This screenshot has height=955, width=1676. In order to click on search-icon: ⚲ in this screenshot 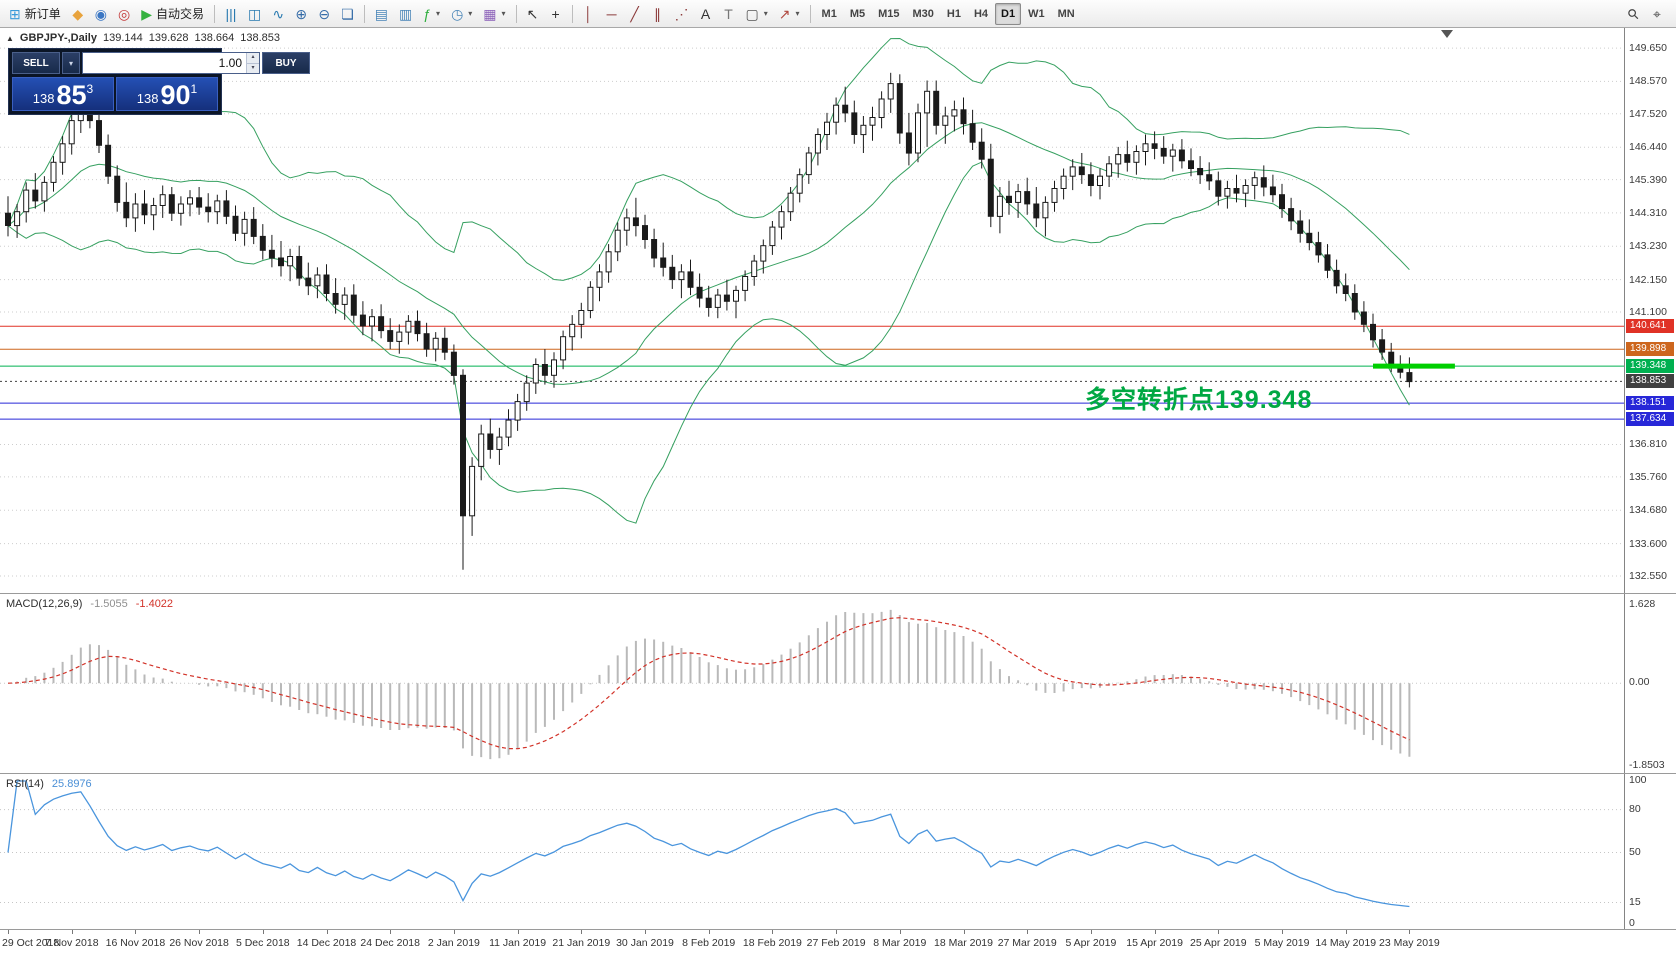, I will do `click(1633, 13)`.